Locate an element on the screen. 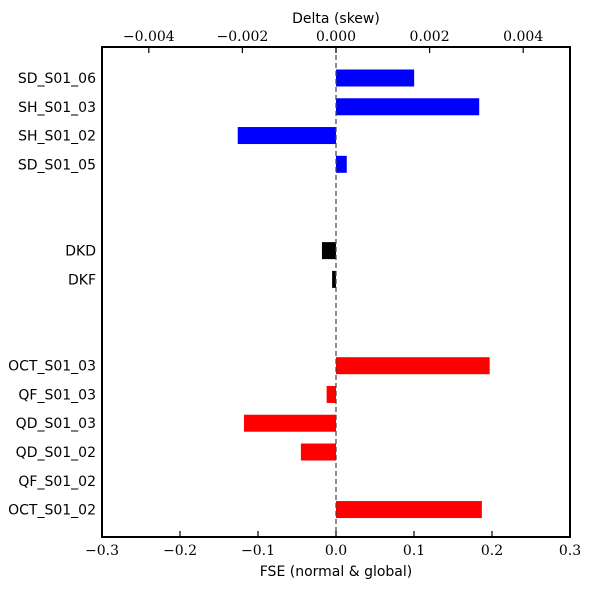  x-tick-label: −0.3 is located at coordinates (102, 551).